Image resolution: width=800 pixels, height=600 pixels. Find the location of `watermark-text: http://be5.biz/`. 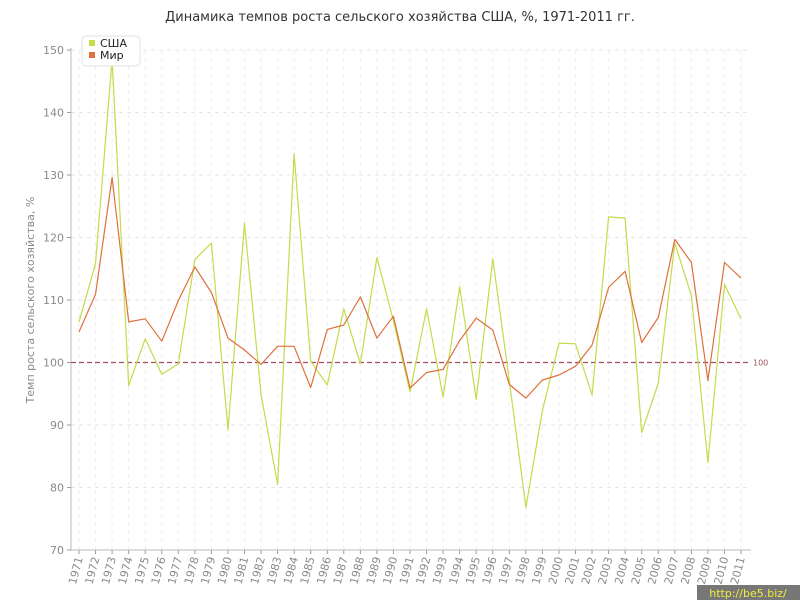

watermark-text: http://be5.biz/ is located at coordinates (748, 593).